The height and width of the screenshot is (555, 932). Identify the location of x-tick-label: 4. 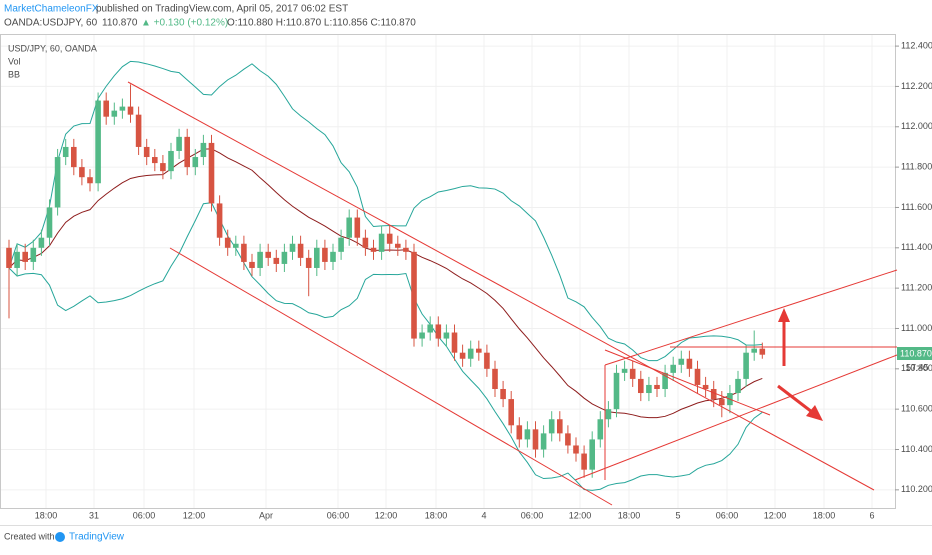
(483, 515).